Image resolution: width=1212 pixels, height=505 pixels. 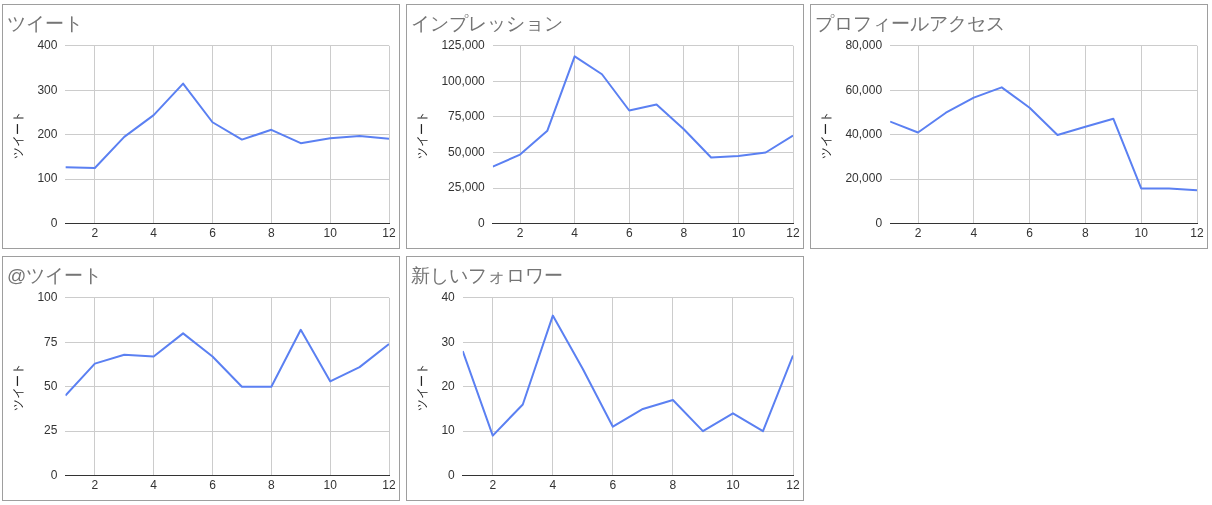 I want to click on chart-title: ツイート, so click(x=45, y=23).